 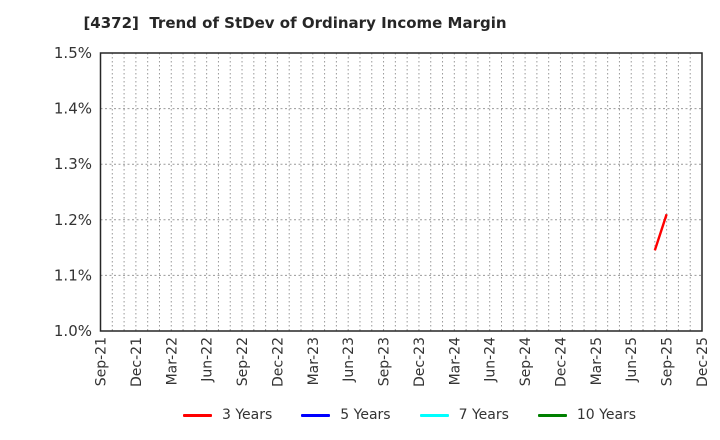 I want to click on x-tick-label: Dec-22, so click(x=278, y=362).